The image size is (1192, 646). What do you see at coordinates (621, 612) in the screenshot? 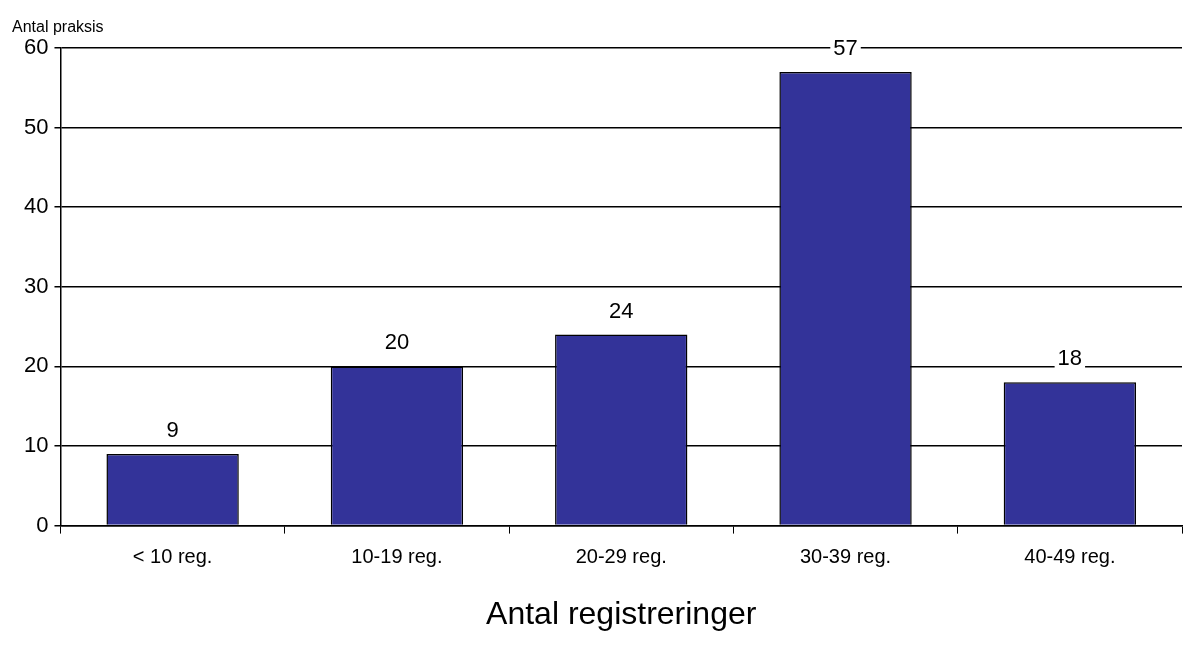
I see `x-axis-title: Antal registreringer` at bounding box center [621, 612].